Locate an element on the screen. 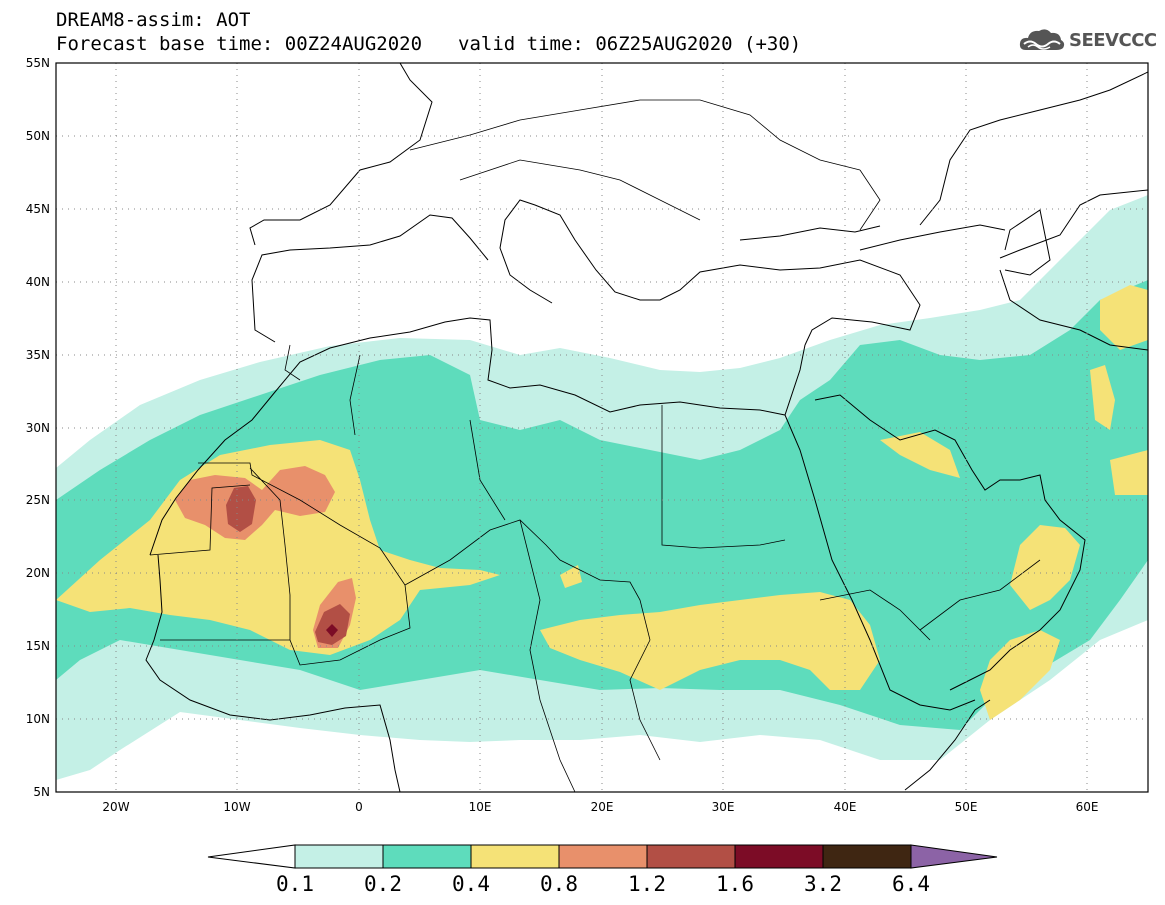 The width and height of the screenshot is (1165, 905). lon-label: 10E is located at coordinates (480, 807).